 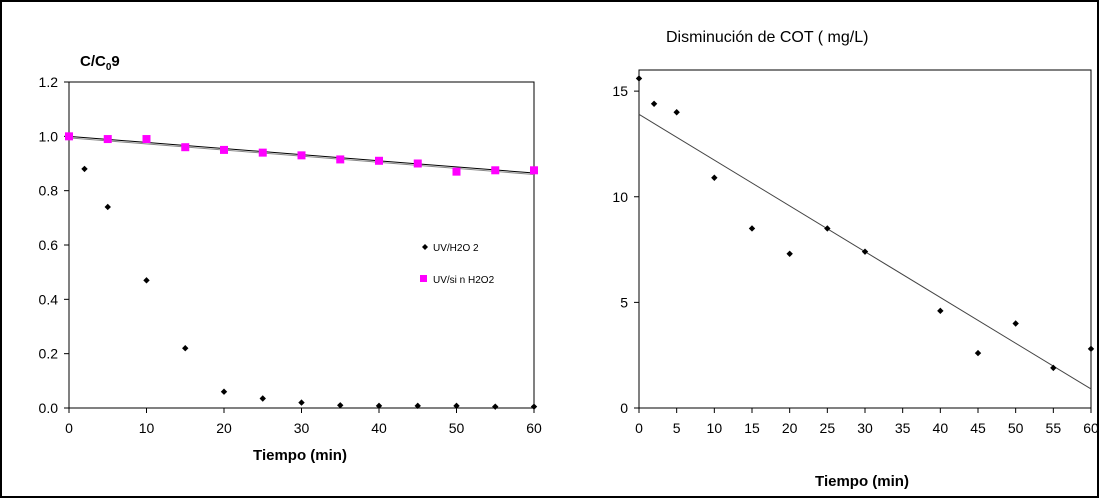 I want to click on x-tick-label: 55, so click(x=1054, y=428).